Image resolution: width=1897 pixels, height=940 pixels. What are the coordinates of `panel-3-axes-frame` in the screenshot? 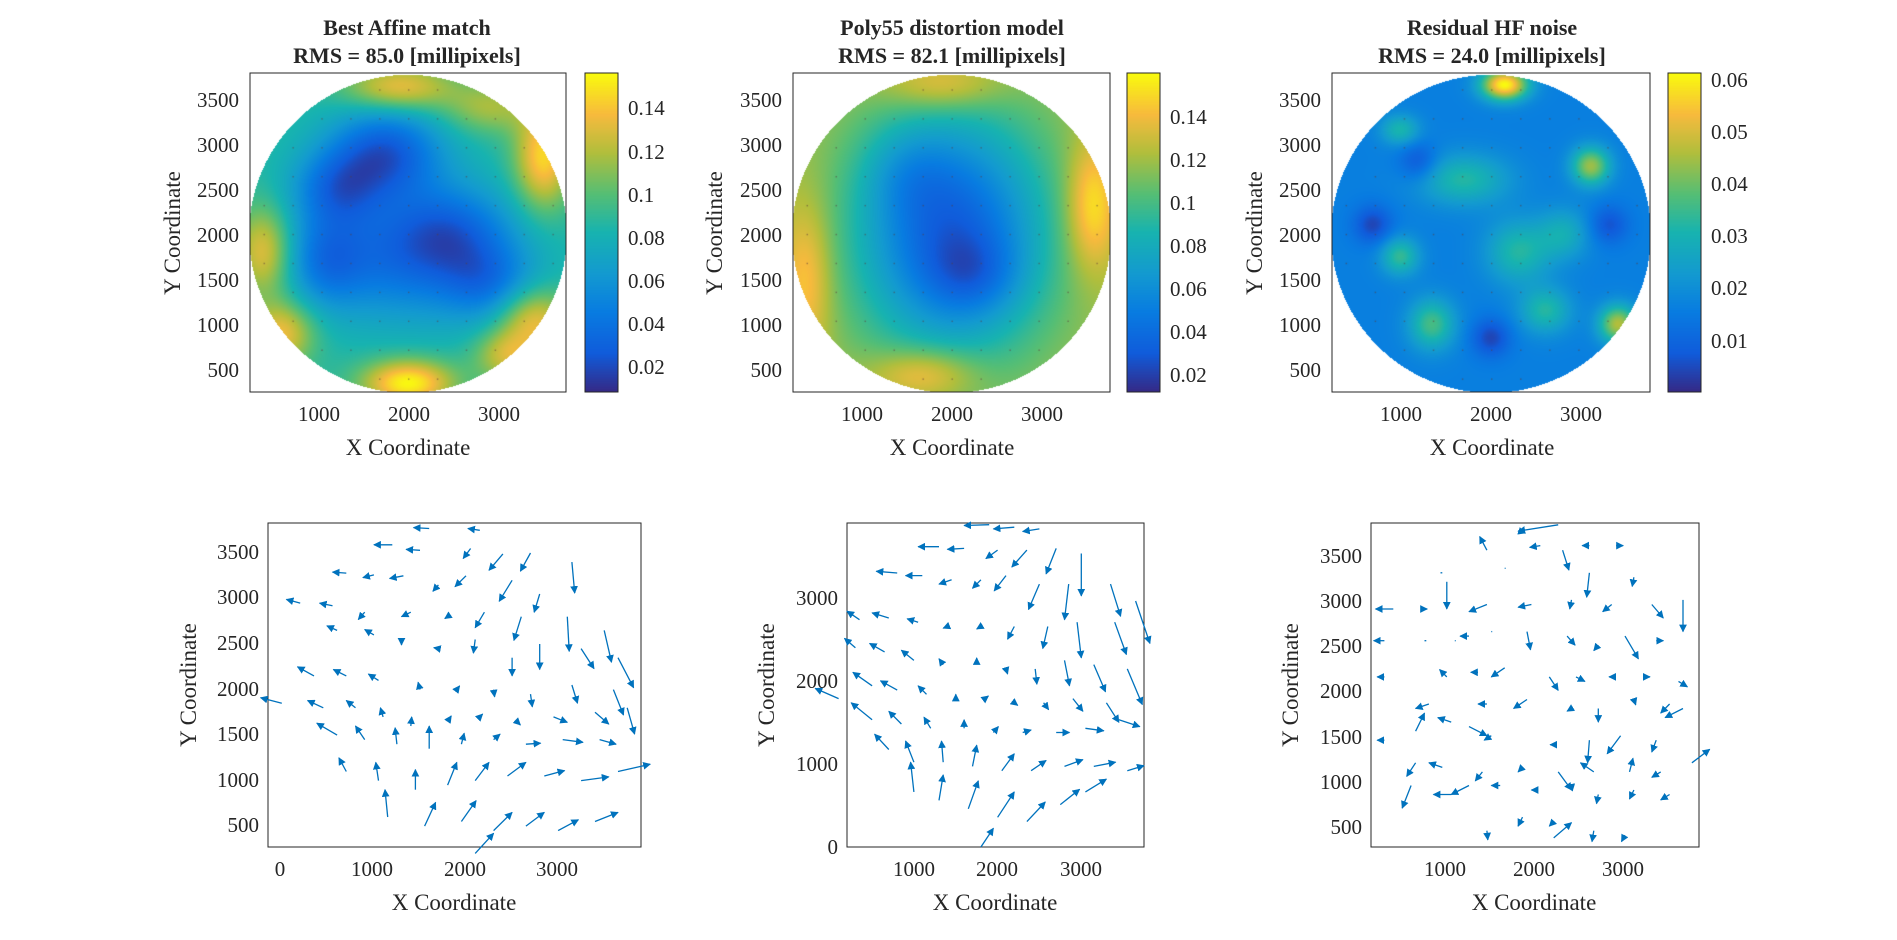 It's located at (1491, 232).